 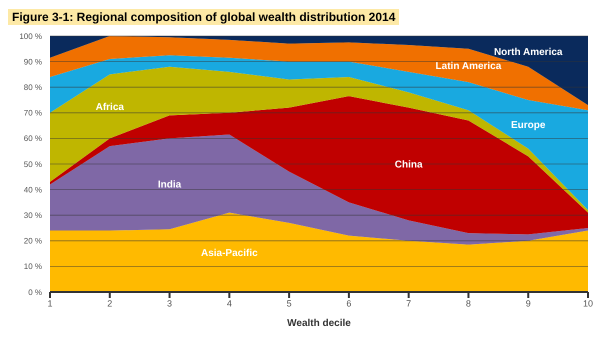 I want to click on y-tick-label: 10 %, so click(x=33, y=267).